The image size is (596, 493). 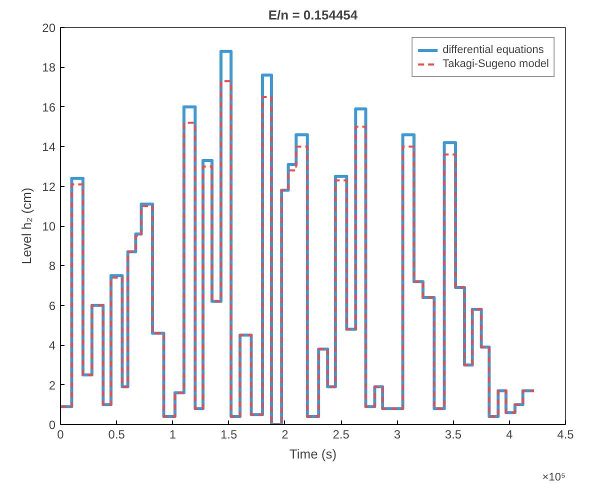 I want to click on x-tick-label: 2.5, so click(x=341, y=435).